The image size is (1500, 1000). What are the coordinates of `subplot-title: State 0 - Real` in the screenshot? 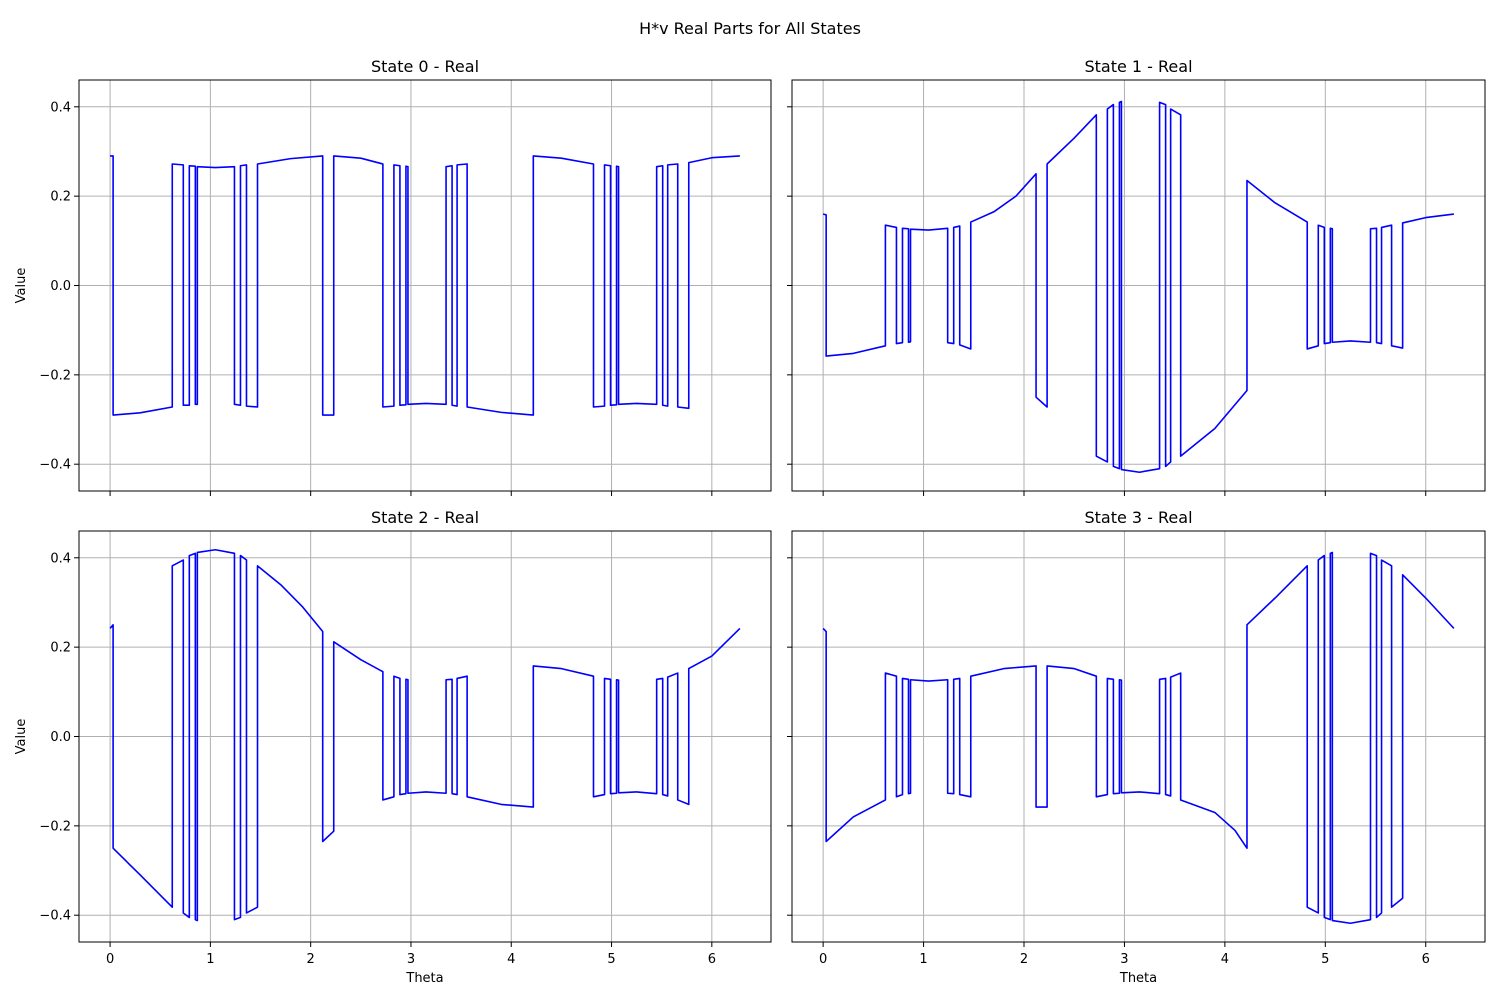 It's located at (425, 66).